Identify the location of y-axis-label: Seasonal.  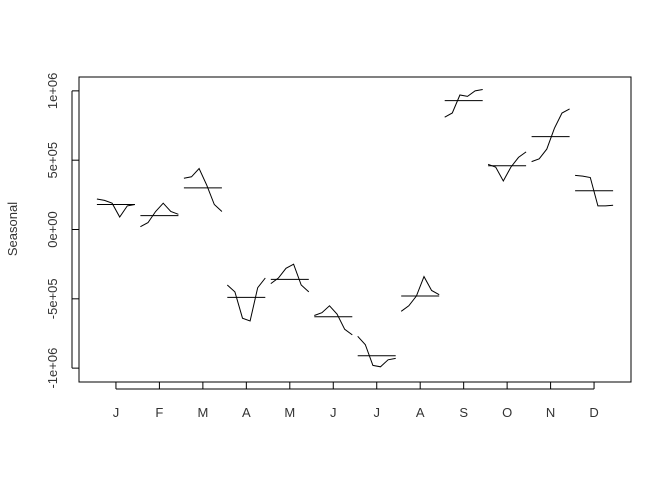
(12, 229).